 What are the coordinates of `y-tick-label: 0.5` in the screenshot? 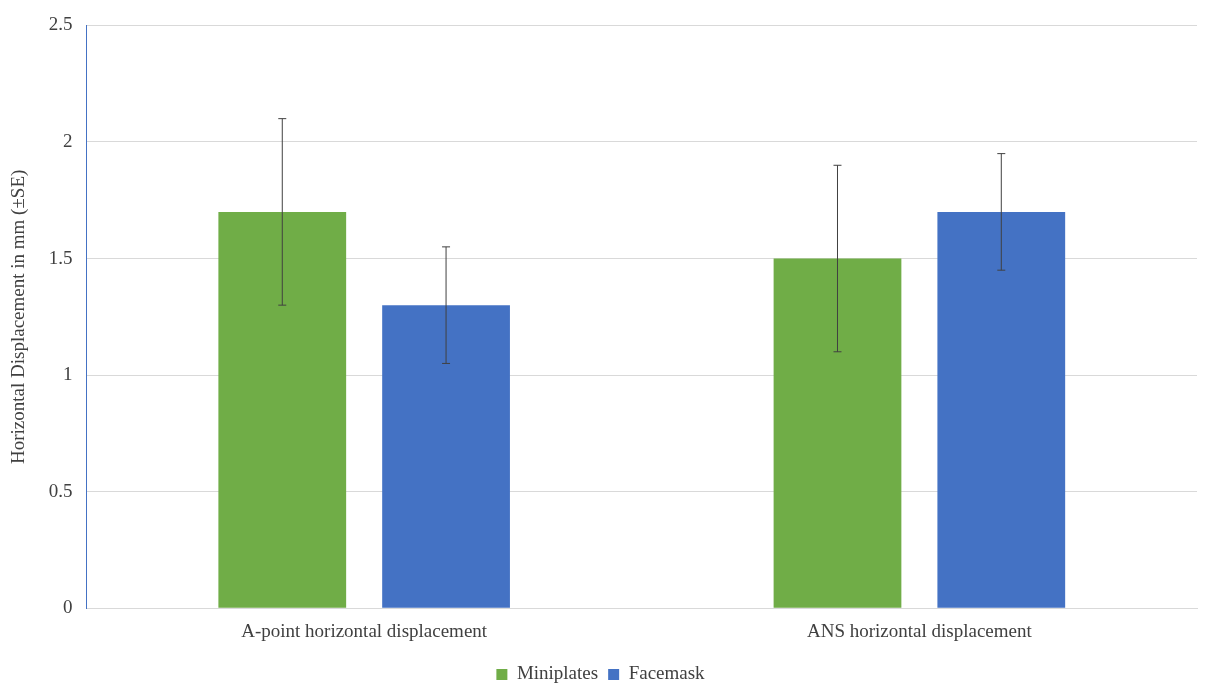 It's located at (60, 490).